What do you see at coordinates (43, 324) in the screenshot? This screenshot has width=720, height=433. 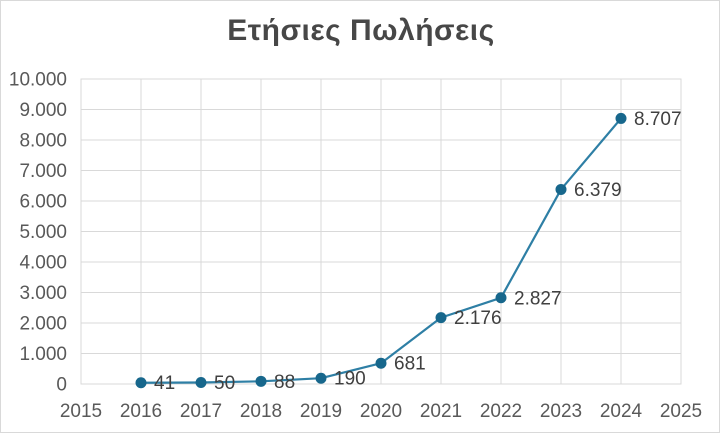 I see `y-axis-tick-label: 2.000` at bounding box center [43, 324].